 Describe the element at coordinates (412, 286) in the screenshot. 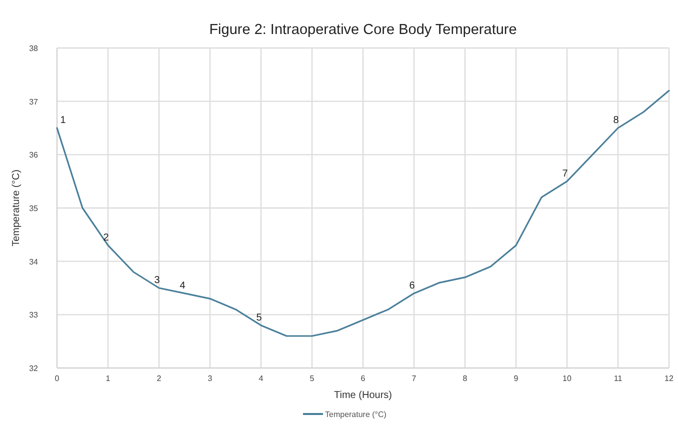

I see `annotation: 6` at that location.